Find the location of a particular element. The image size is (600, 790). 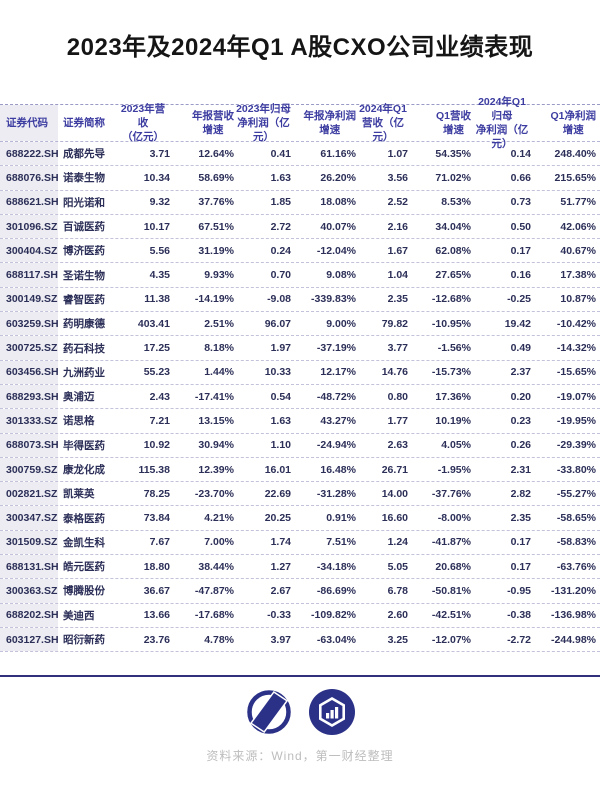

value-cell: 51.77% is located at coordinates (578, 202).